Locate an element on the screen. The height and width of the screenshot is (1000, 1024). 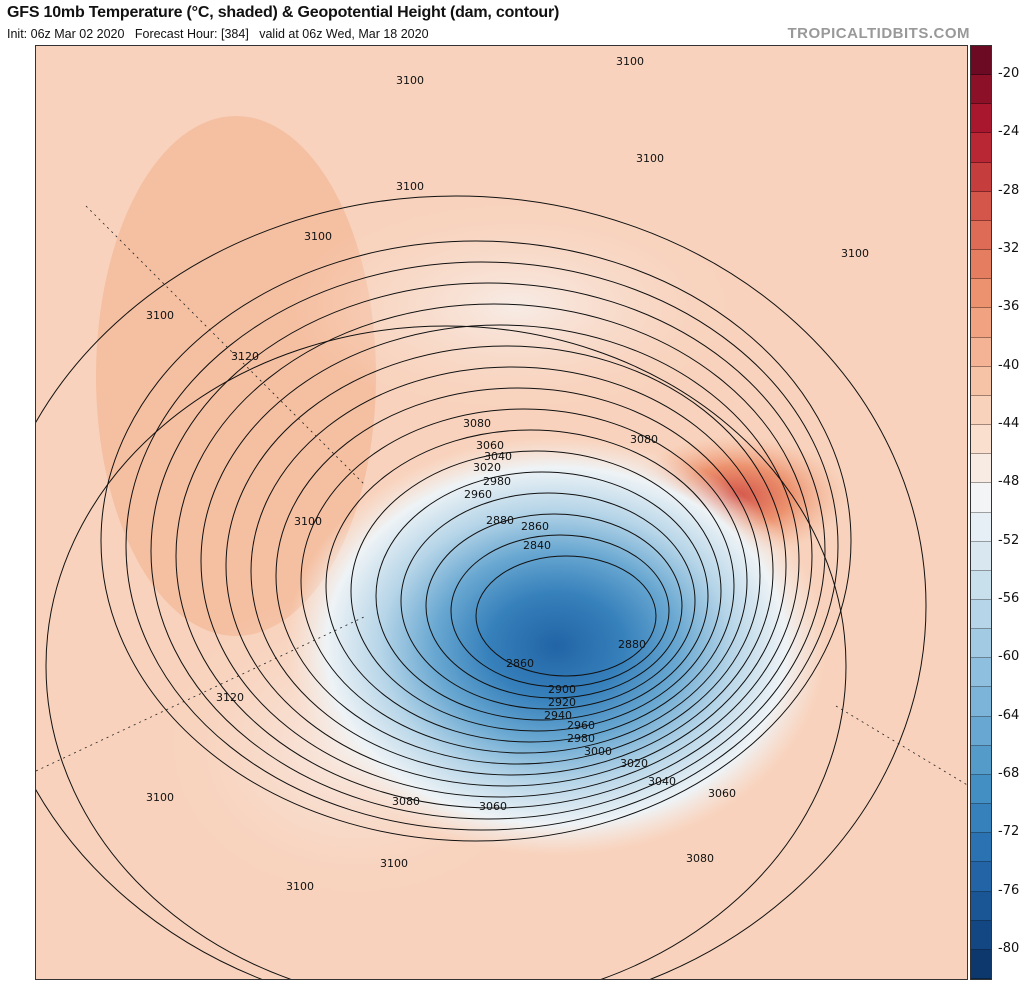
colorbar-tick-label: -68 is located at coordinates (1009, 773).